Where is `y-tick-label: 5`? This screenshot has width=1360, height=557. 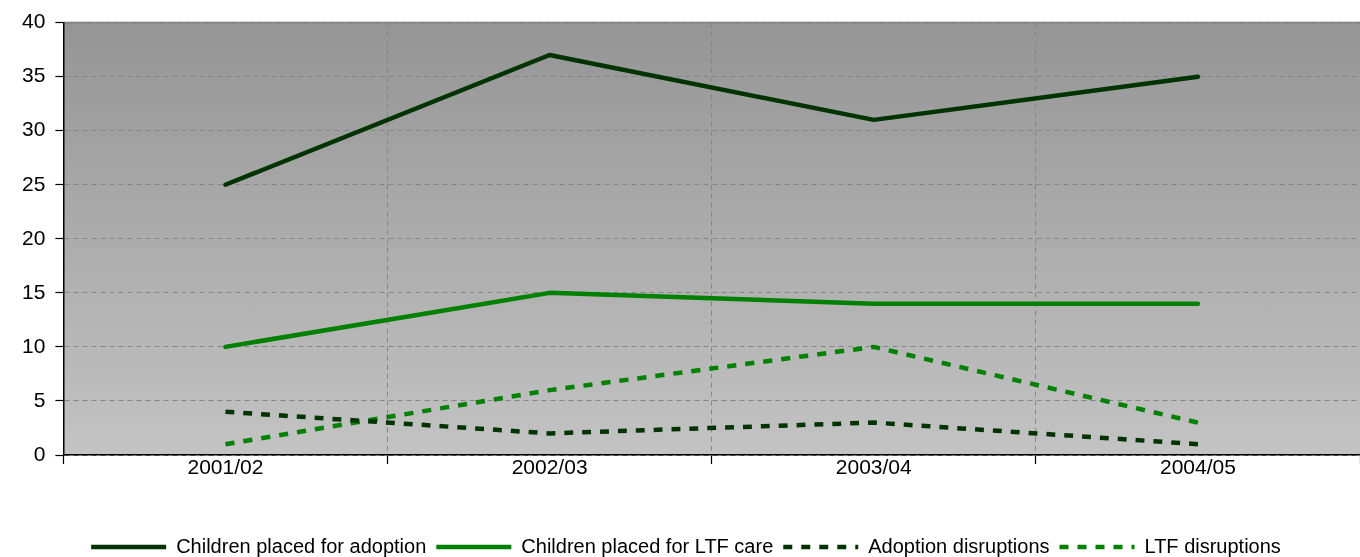
y-tick-label: 5 is located at coordinates (39, 399).